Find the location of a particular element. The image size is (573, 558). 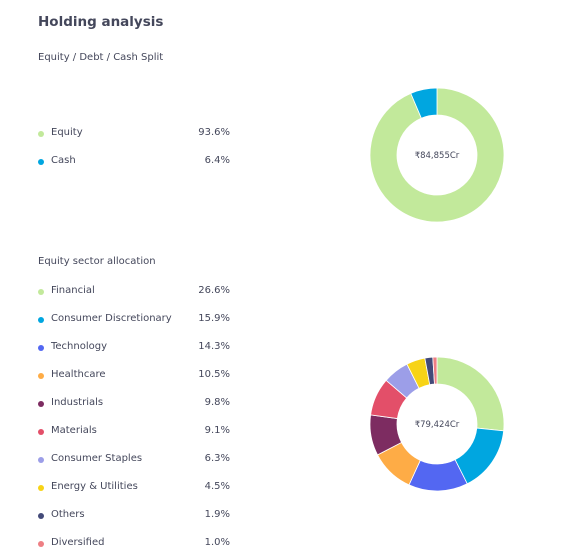

legend-value: 15.9% is located at coordinates (214, 318).